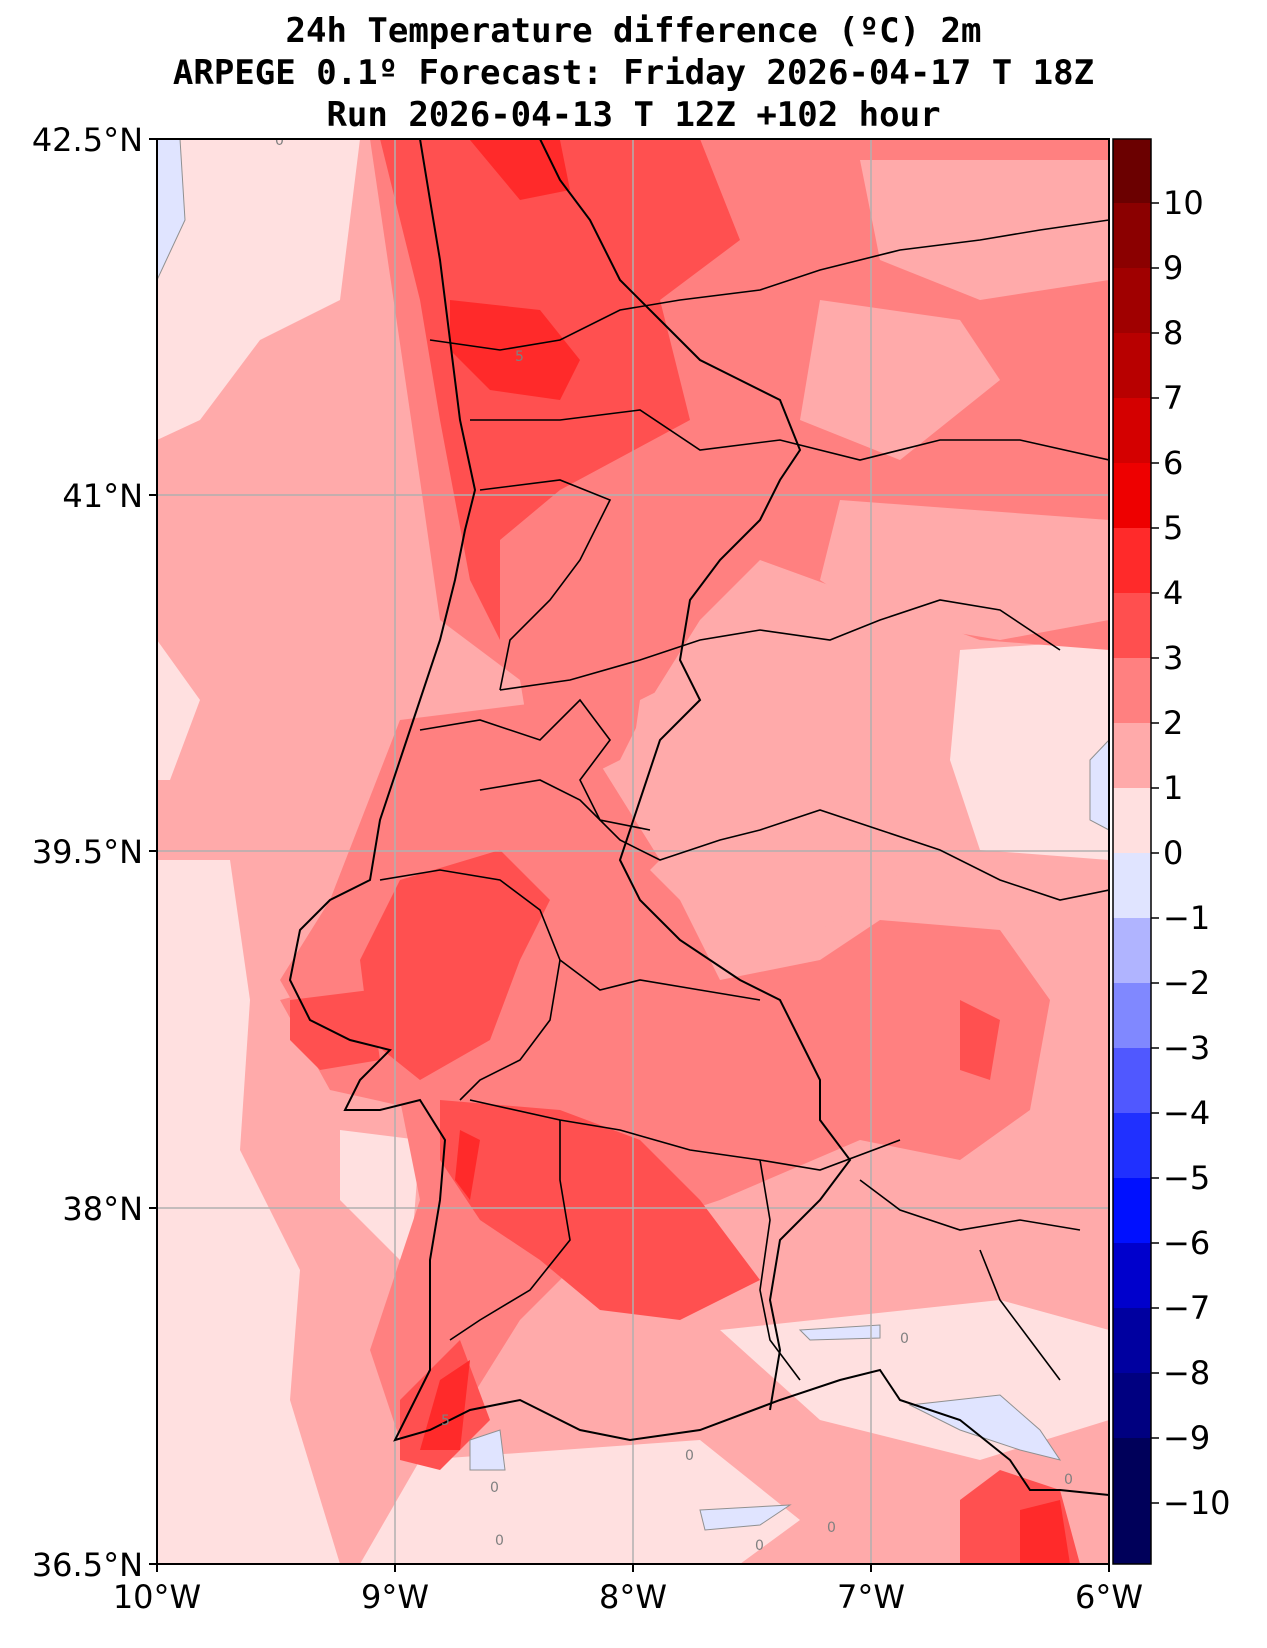  Describe the element at coordinates (600, 1210) in the screenshot. I see `field-3-4-alentejo` at that location.